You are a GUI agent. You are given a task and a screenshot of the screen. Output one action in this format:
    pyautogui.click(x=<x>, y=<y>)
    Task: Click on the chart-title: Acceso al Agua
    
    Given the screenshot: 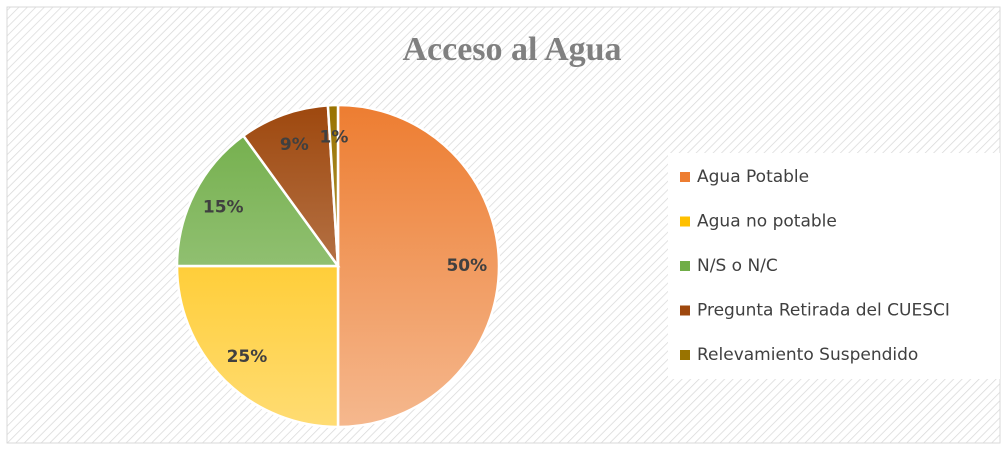 What is the action you would take?
    pyautogui.click(x=511, y=49)
    